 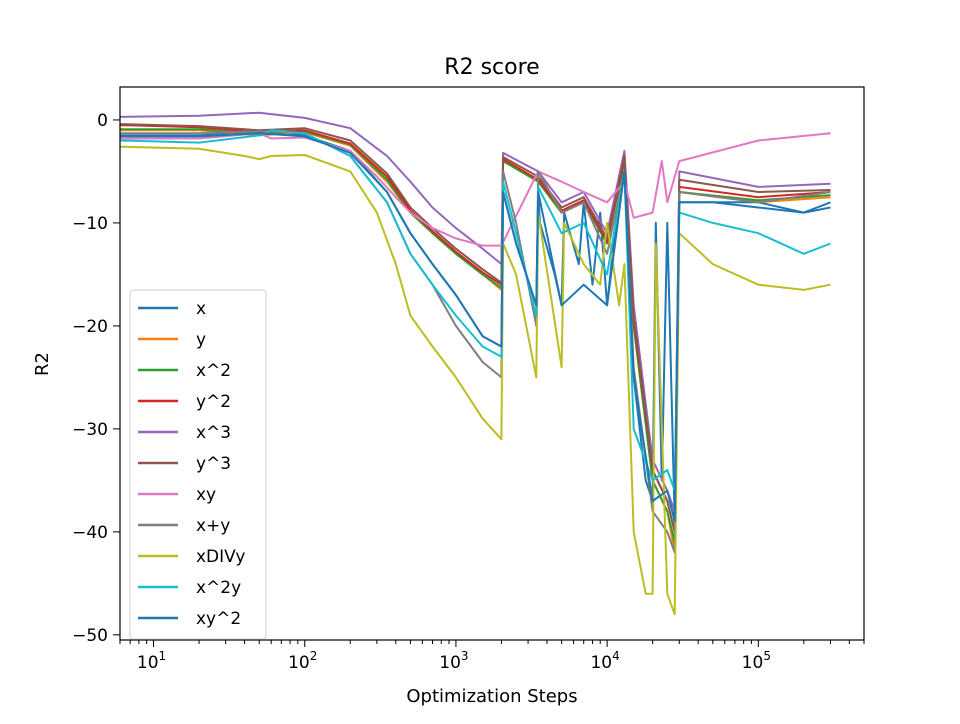 What do you see at coordinates (90, 636) in the screenshot?
I see `y-tick-label: −50` at bounding box center [90, 636].